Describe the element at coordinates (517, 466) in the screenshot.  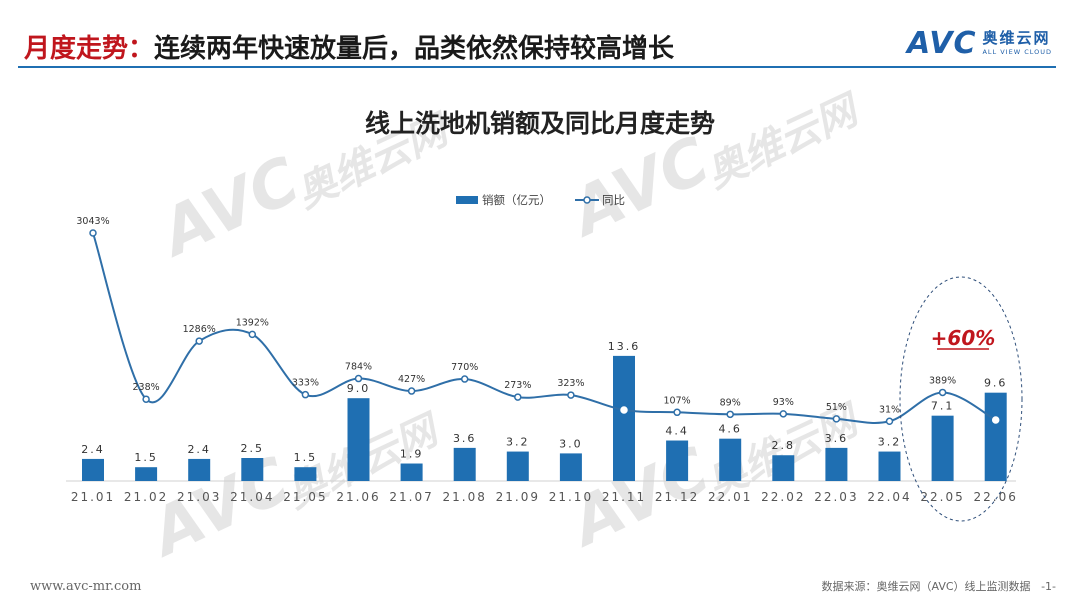
I see `bar-21.09` at that location.